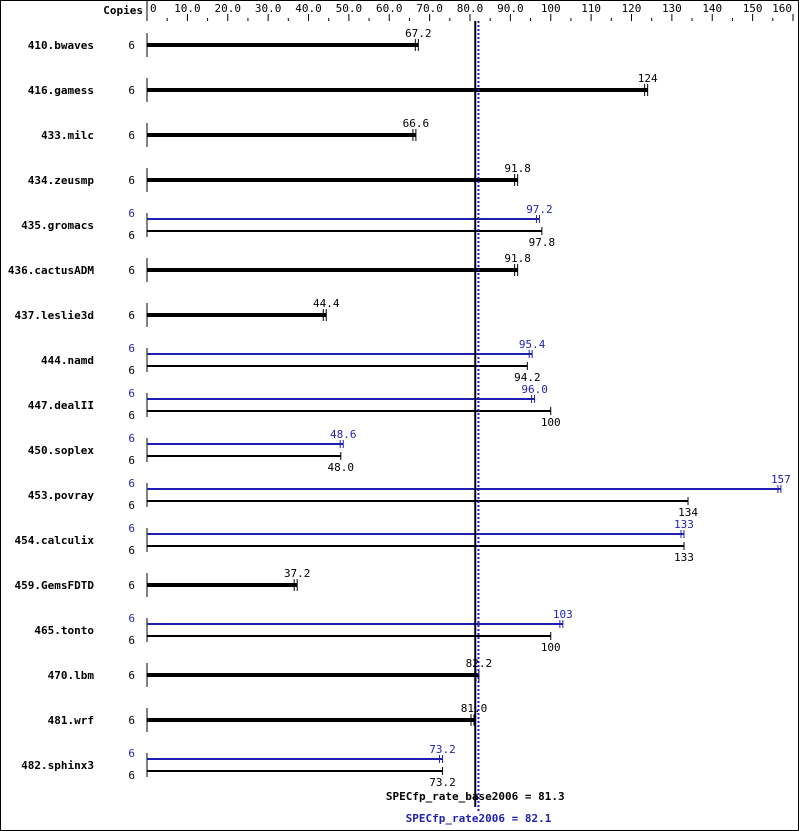  I want to click on tick-label: 120, so click(632, 8).